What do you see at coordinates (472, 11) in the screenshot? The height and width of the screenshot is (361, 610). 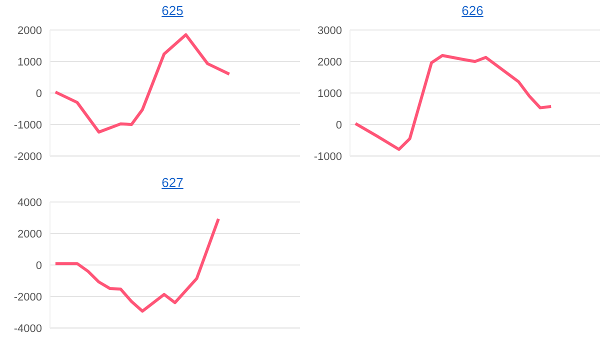 I see `chart-title: 626` at bounding box center [472, 11].